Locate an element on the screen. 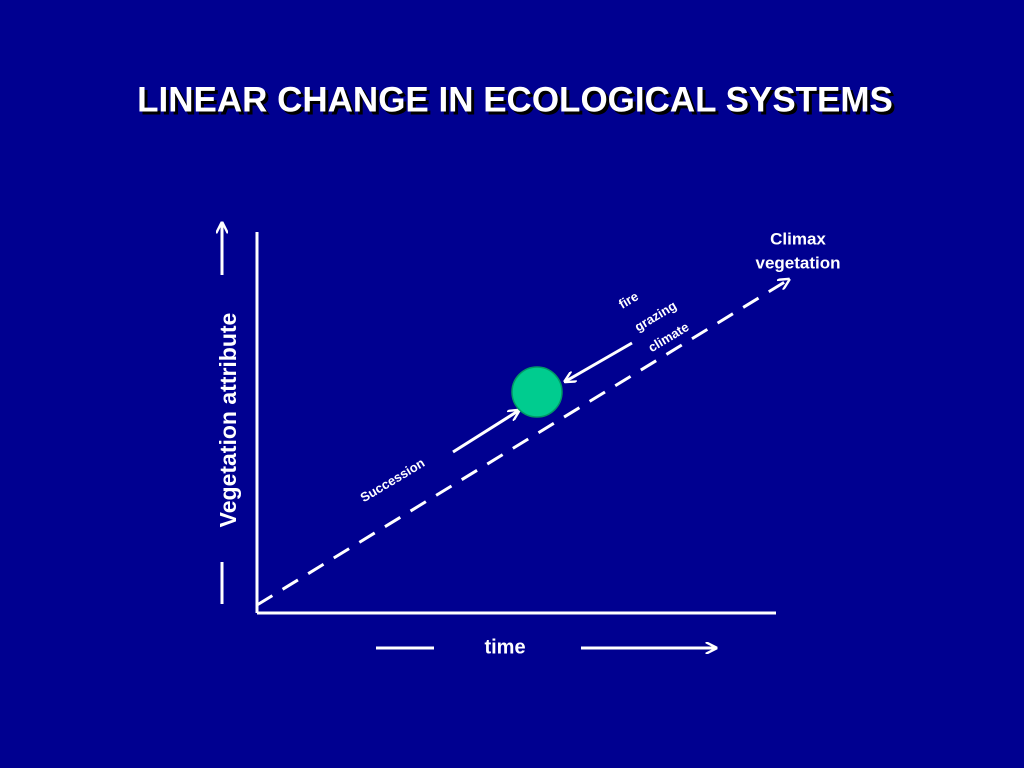  backward-arrow is located at coordinates (599, 361).